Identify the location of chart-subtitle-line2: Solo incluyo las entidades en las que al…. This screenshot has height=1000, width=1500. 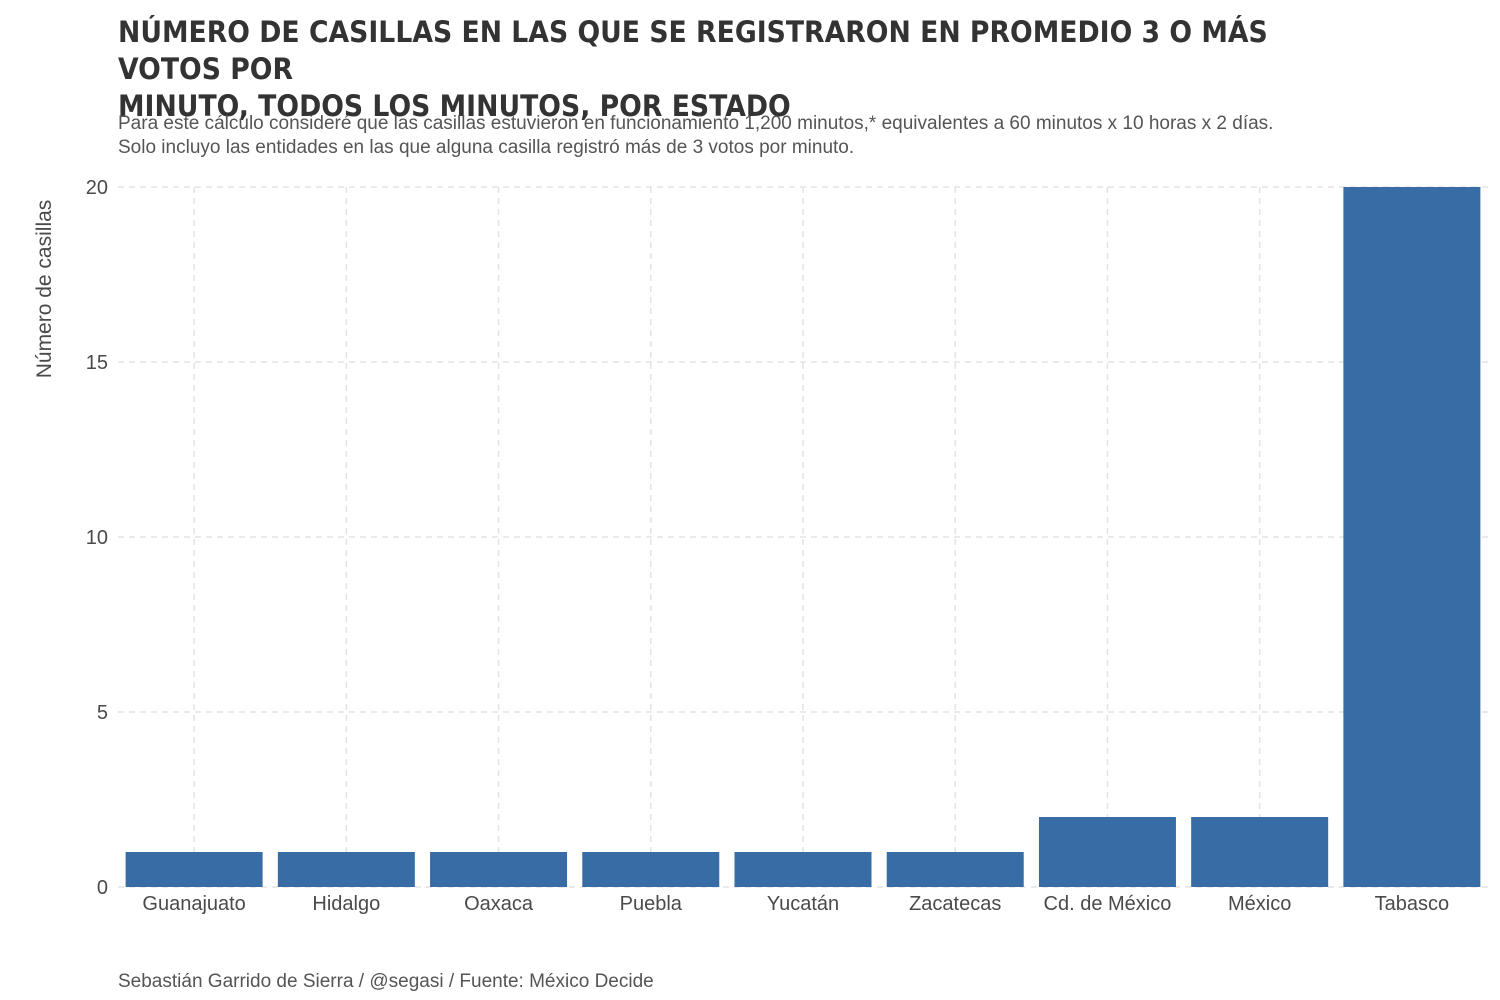
(486, 147).